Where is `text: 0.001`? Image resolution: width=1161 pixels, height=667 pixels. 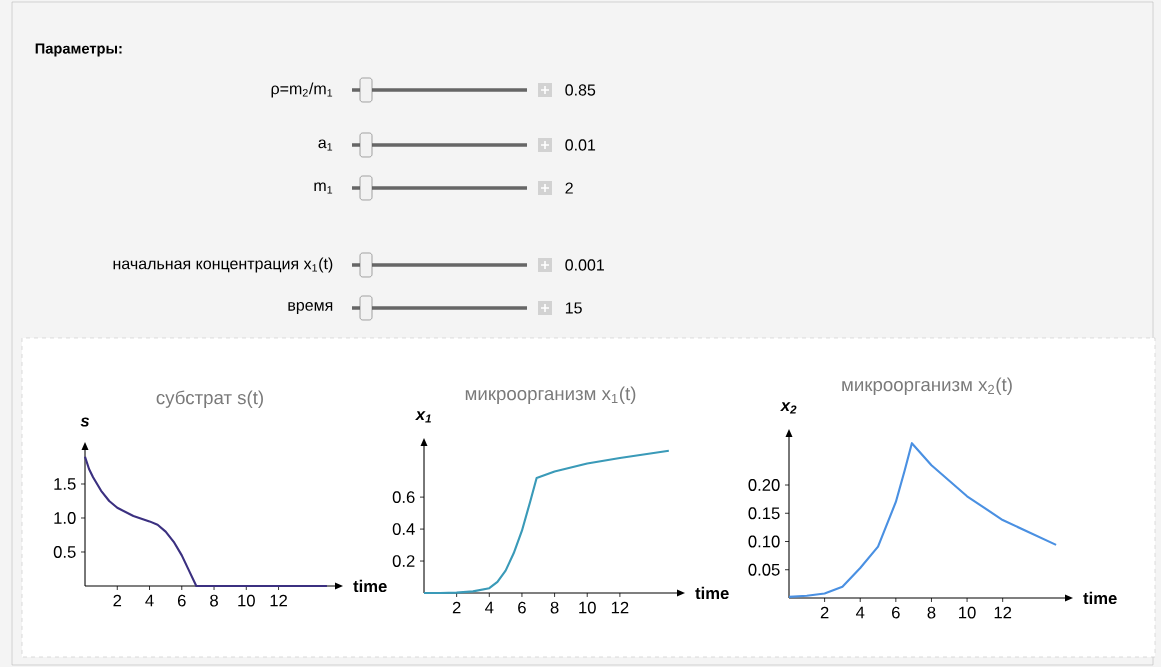
text: 0.001 is located at coordinates (584, 265).